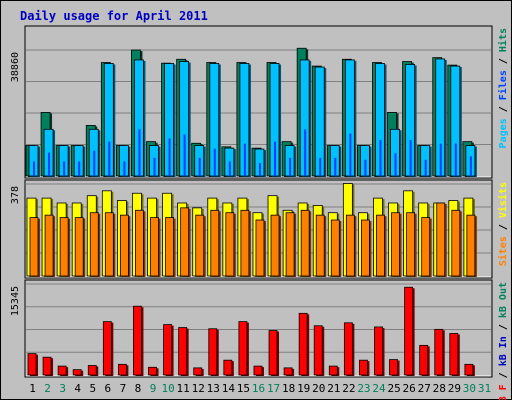 The height and width of the screenshot is (400, 512). Describe the element at coordinates (409, 388) in the screenshot. I see `x-tick-label-day-26: 26` at that location.